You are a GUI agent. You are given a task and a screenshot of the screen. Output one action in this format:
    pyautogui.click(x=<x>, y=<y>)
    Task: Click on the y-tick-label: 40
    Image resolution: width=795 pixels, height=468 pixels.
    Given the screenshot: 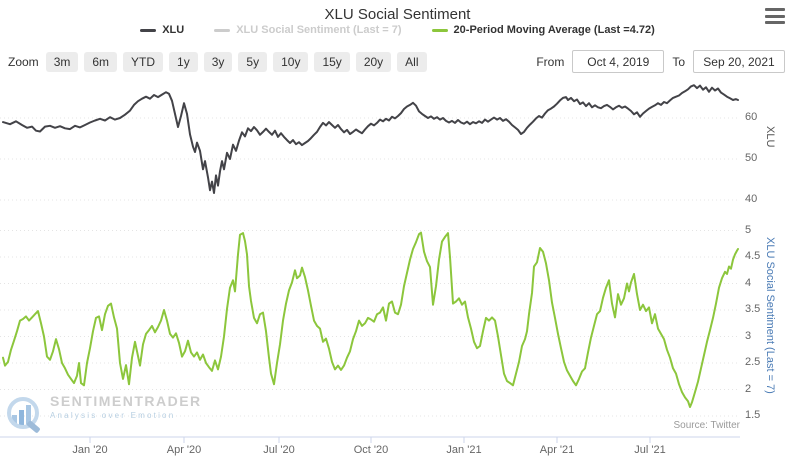 What is the action you would take?
    pyautogui.click(x=751, y=199)
    